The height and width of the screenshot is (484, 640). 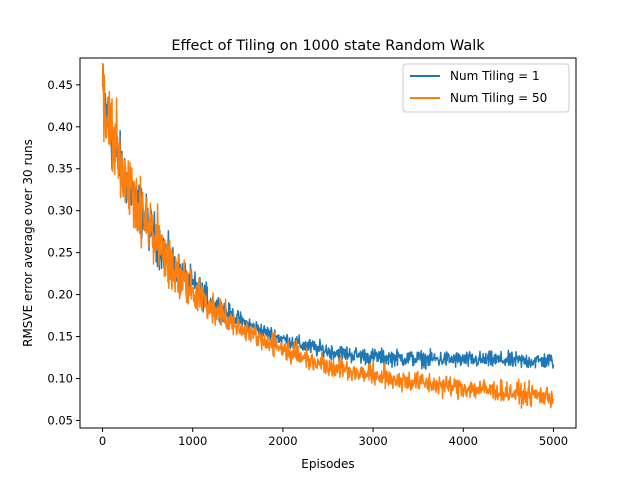 I want to click on y-tick-label: 0.10, so click(x=60, y=378).